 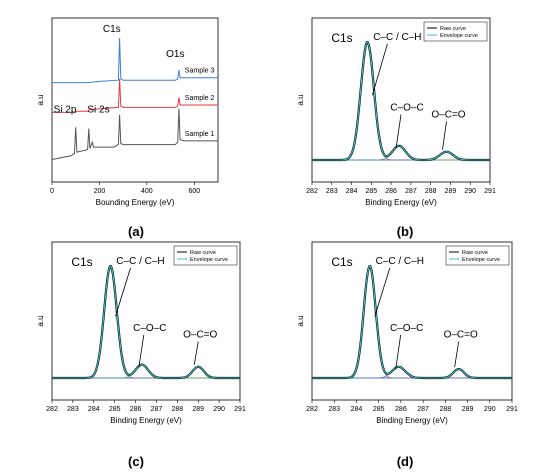 What do you see at coordinates (200, 71) in the screenshot?
I see `series-label: Sample 3` at bounding box center [200, 71].